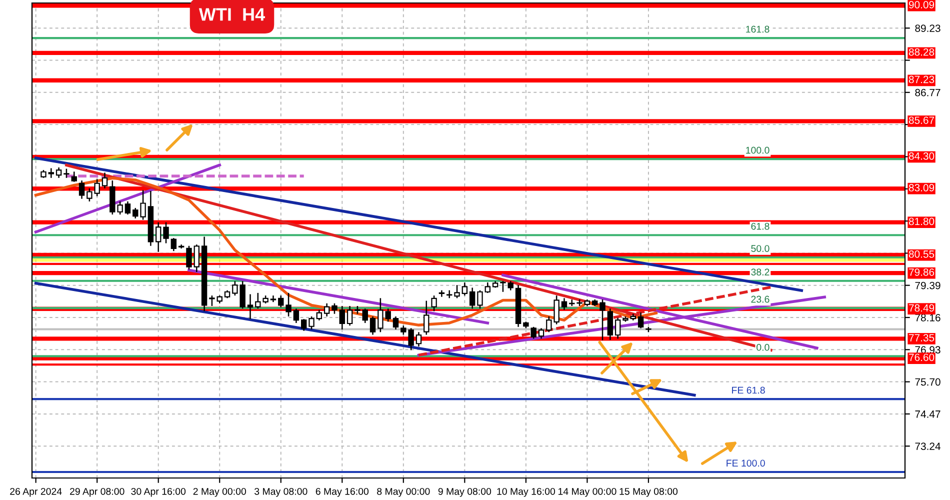  I want to click on ref-line-label: 77.35, so click(921, 338).